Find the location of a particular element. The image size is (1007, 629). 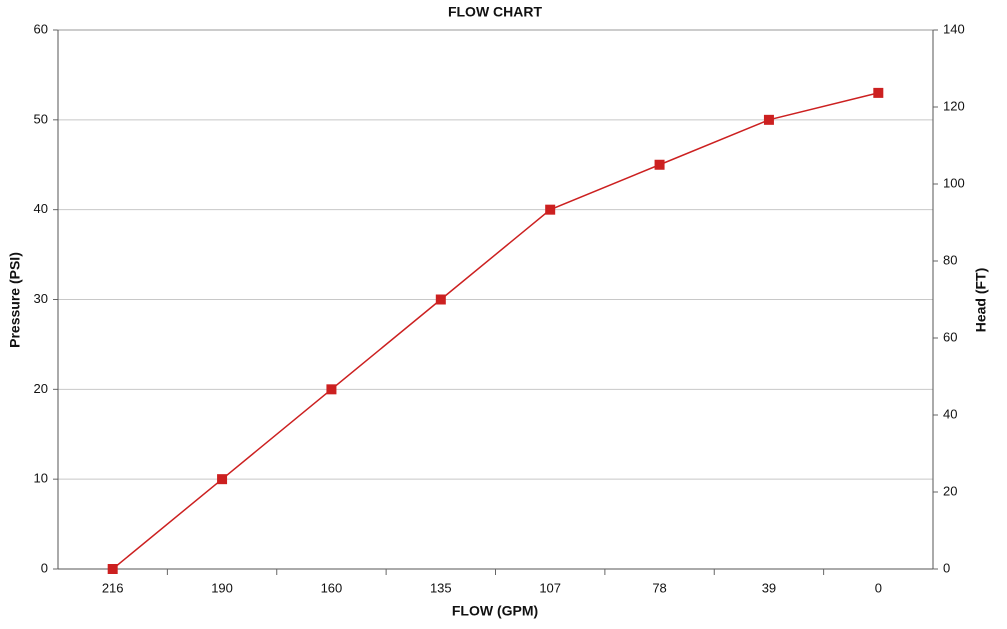

y-tick-label: 40 is located at coordinates (41, 208).